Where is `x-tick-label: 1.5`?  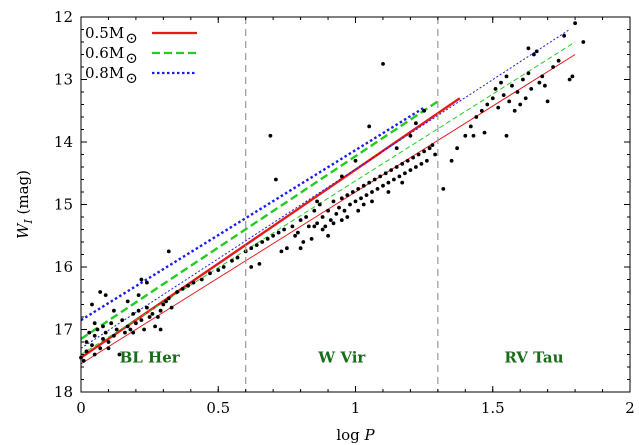
x-tick-label: 1.5 is located at coordinates (493, 408).